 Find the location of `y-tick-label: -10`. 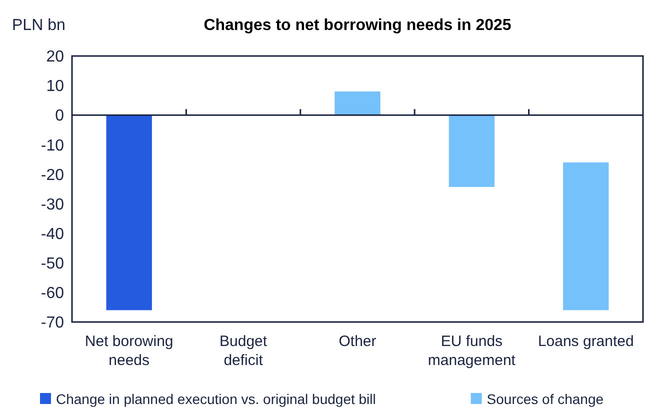

y-tick-label: -10 is located at coordinates (52, 145).